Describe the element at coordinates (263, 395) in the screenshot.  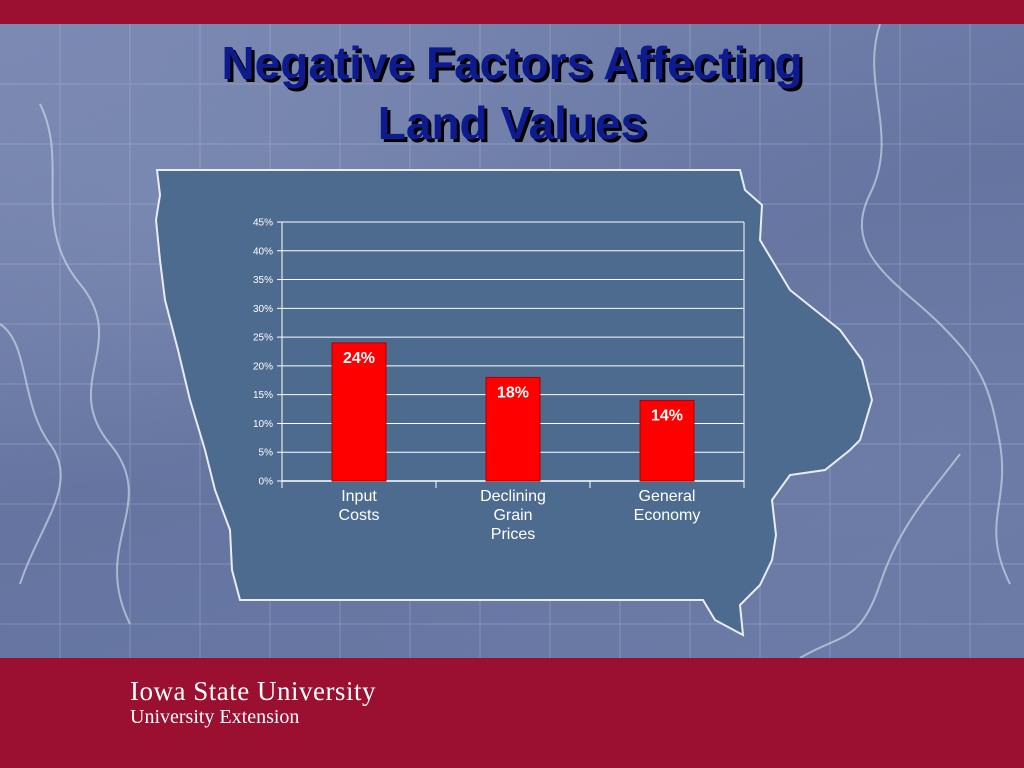
I see `y-tick-label: 15%` at that location.